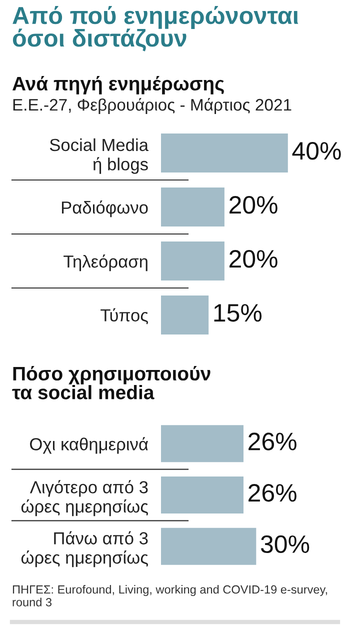 This screenshot has width=350, height=633. Describe the element at coordinates (316, 151) in the screenshot. I see `data-label: 40%` at that location.